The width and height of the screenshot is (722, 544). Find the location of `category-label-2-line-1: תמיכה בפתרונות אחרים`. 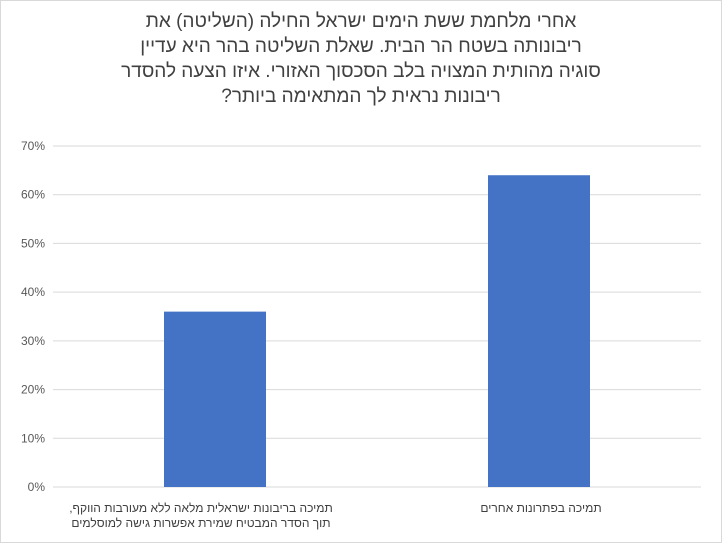

category-label-2-line-1: תמיכה בפתרונות אחרים is located at coordinates (541, 508).